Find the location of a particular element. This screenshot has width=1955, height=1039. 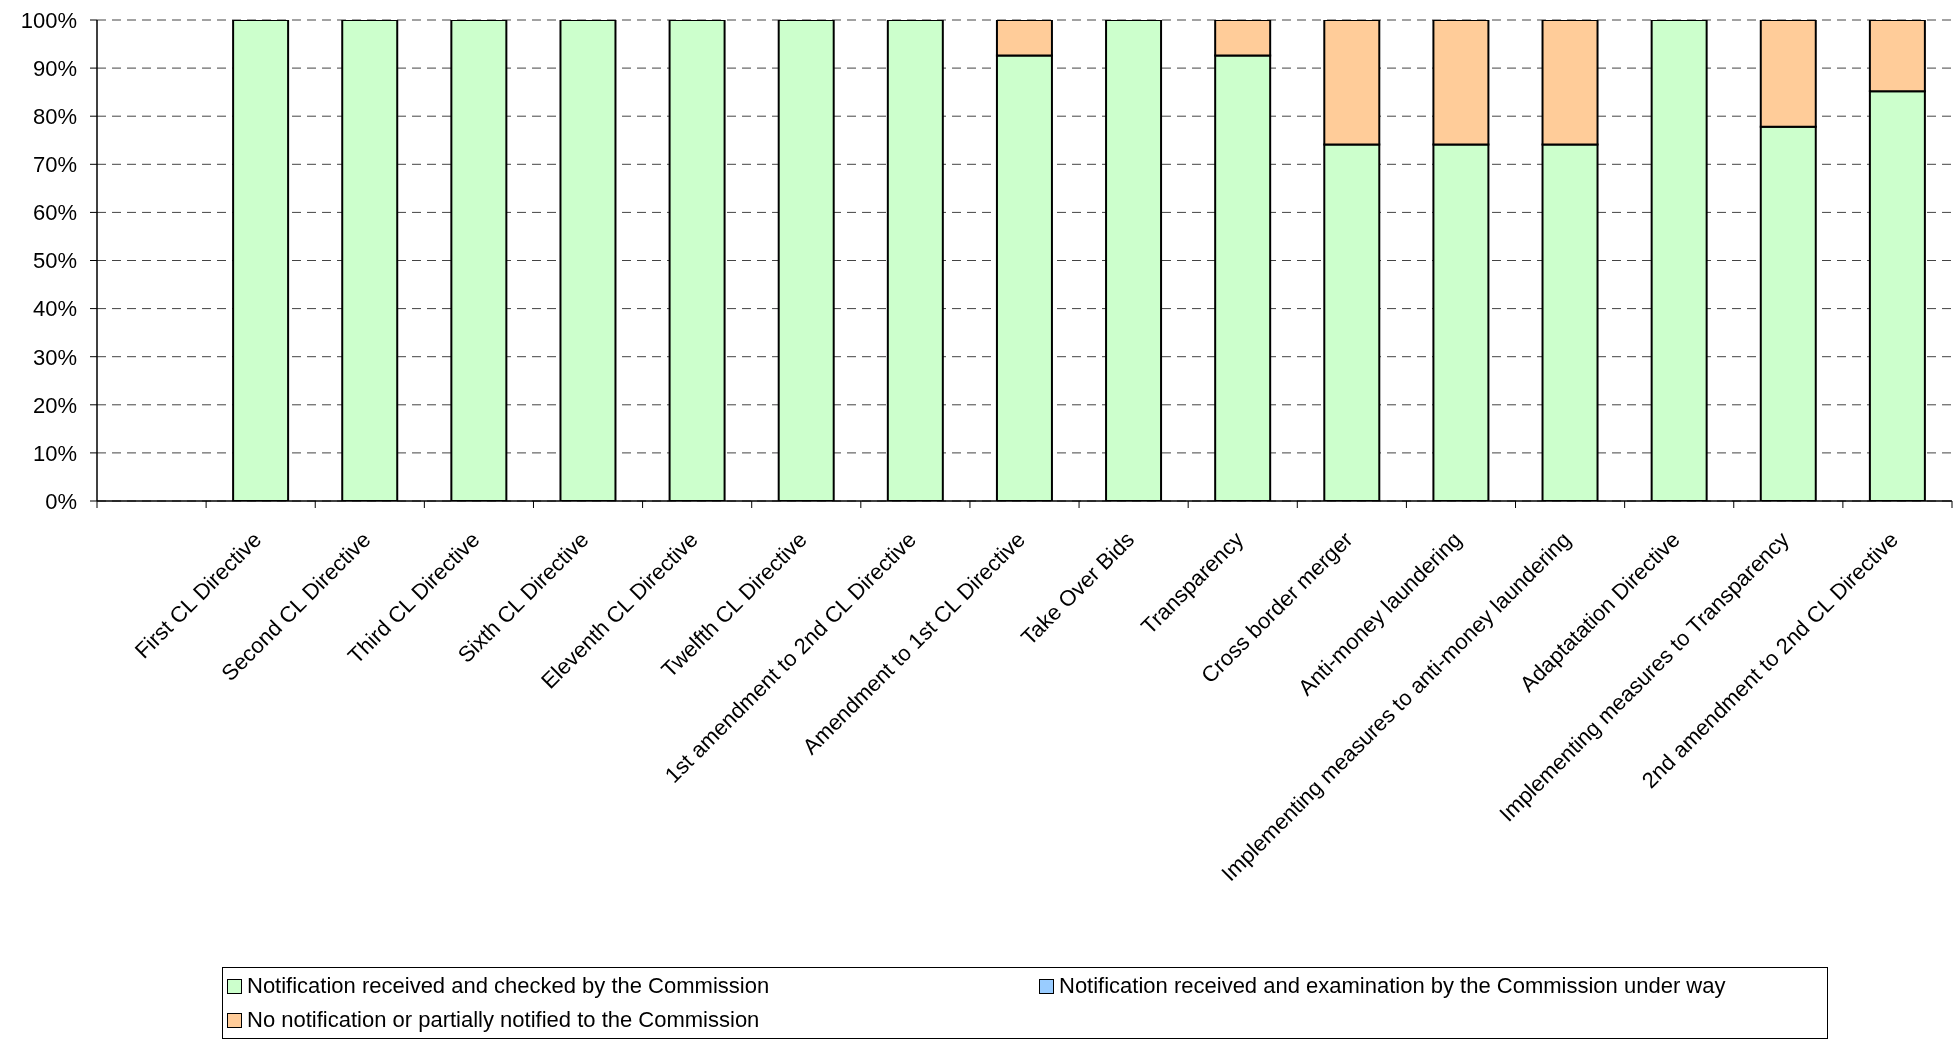

y-tick-label: 90% is located at coordinates (54, 68).